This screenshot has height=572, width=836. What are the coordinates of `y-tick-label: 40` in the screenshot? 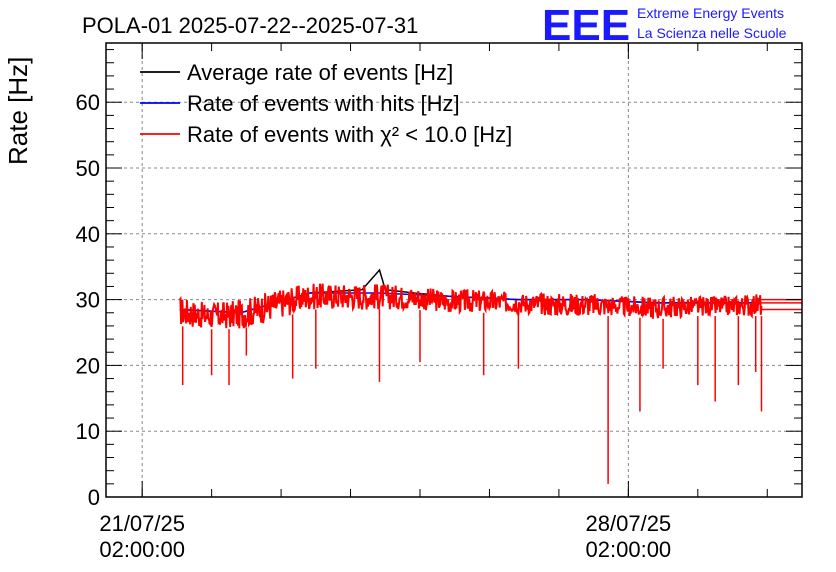 It's located at (88, 234).